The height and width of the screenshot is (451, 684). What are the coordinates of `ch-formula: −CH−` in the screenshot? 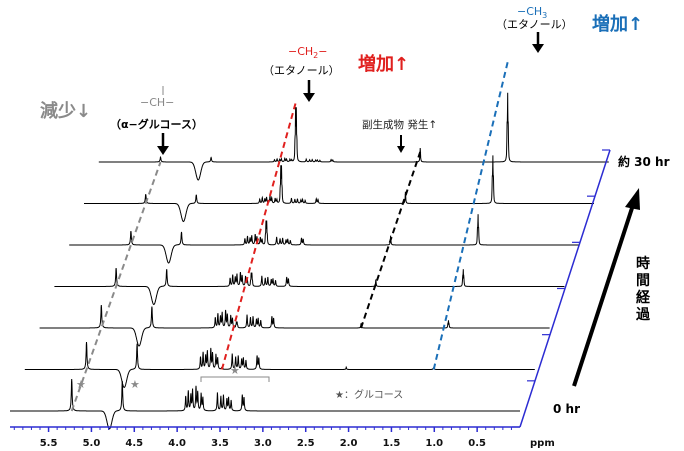 It's located at (157, 102).